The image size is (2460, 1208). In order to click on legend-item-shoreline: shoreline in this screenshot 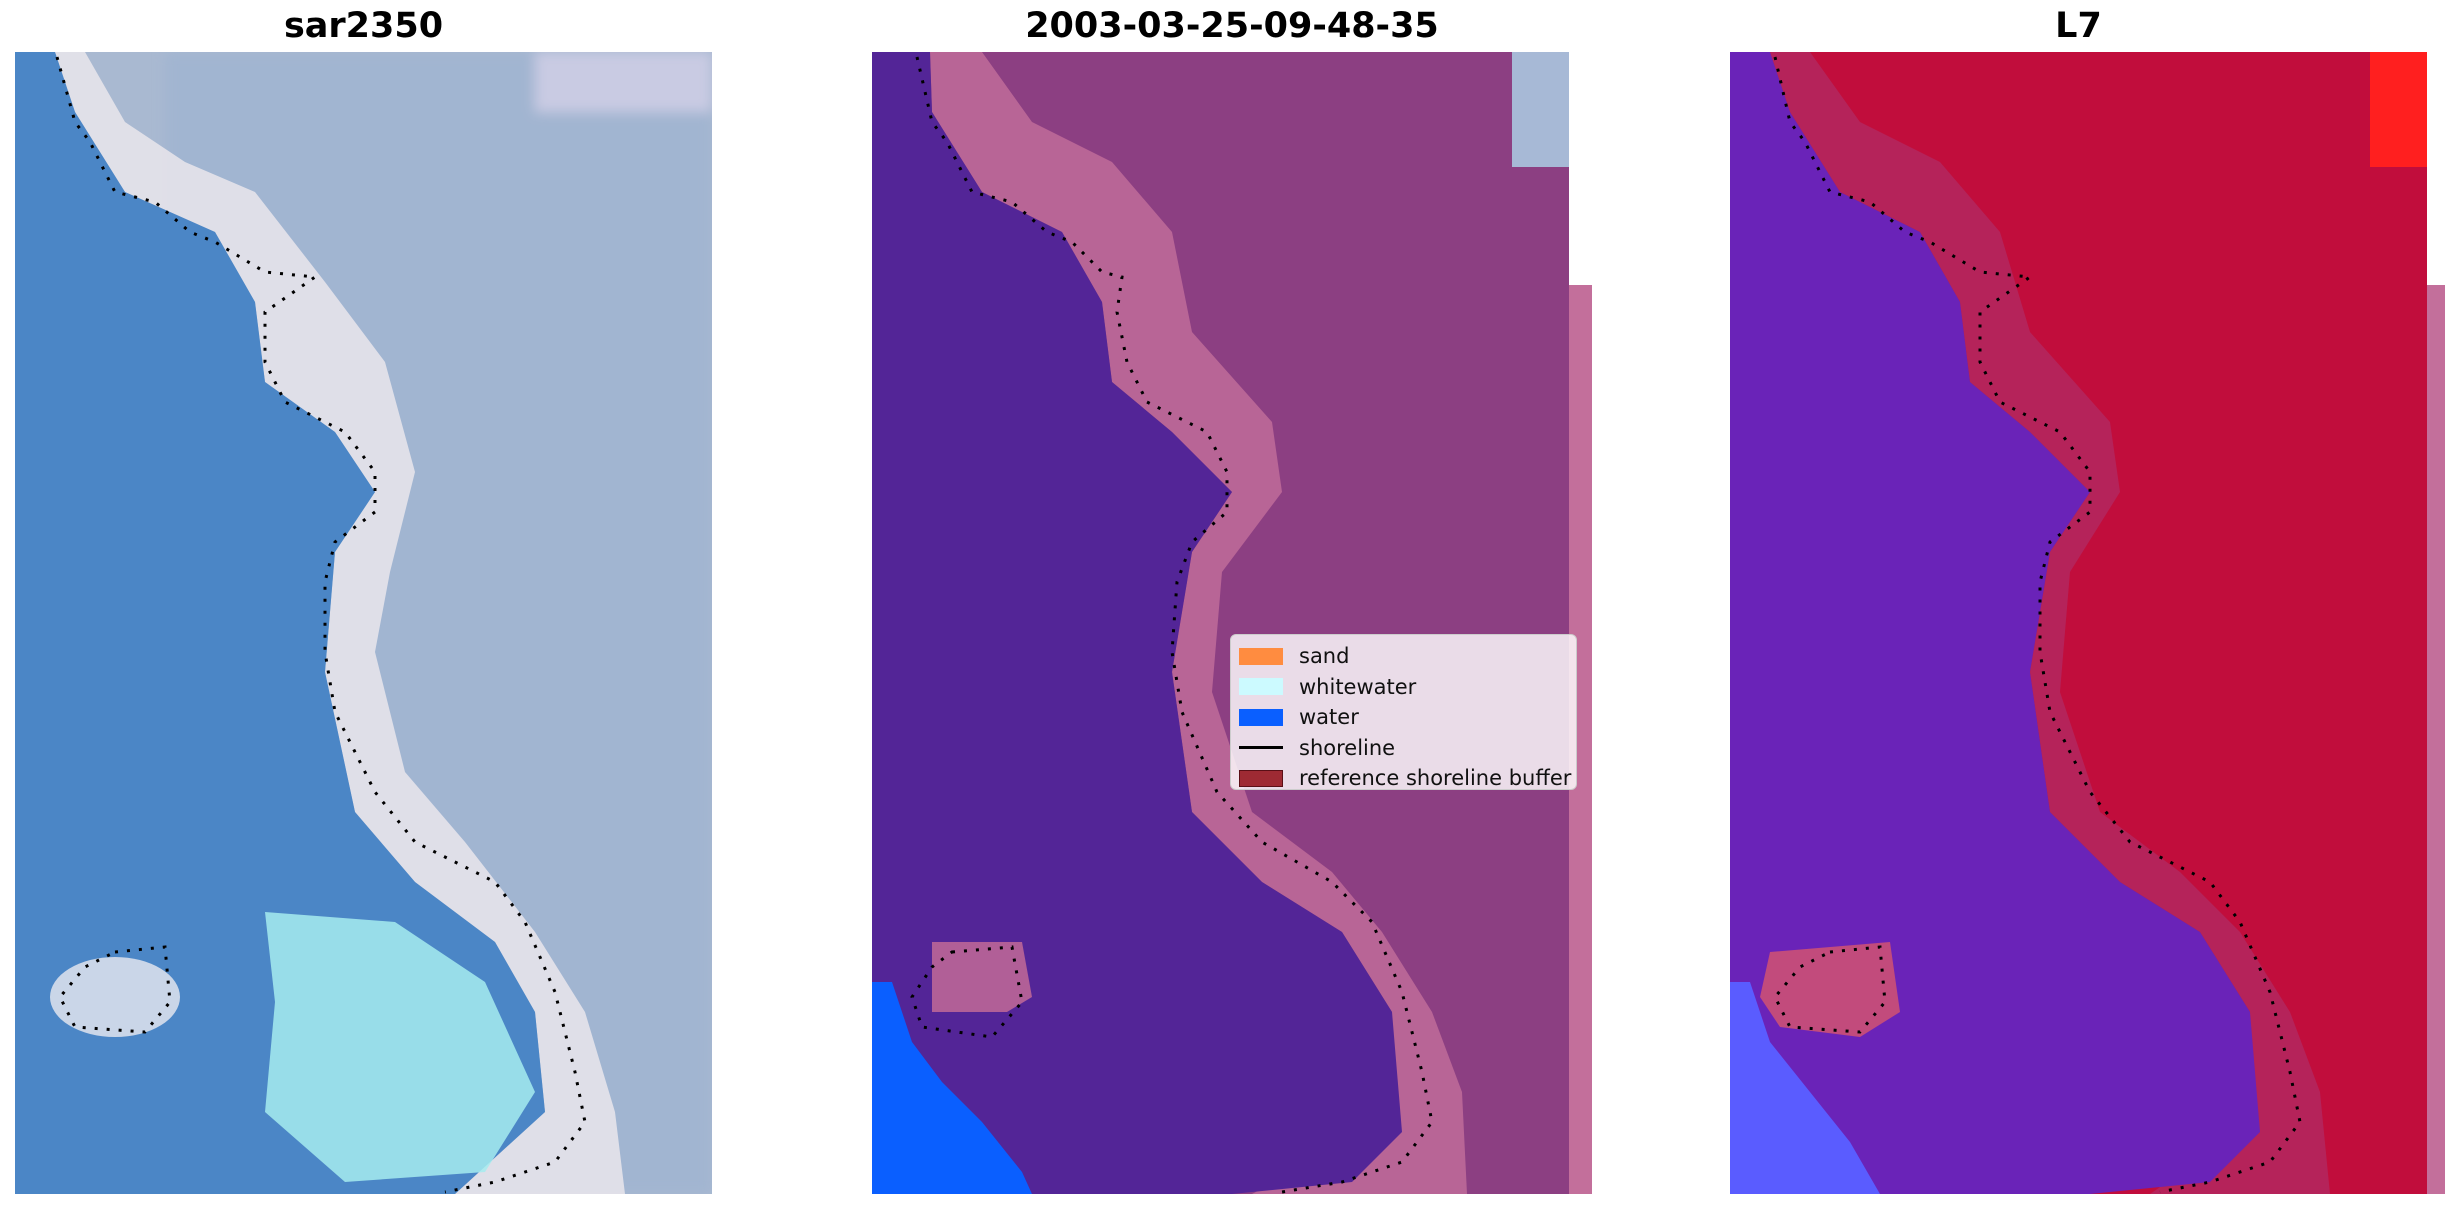, I will do `click(1407, 748)`.